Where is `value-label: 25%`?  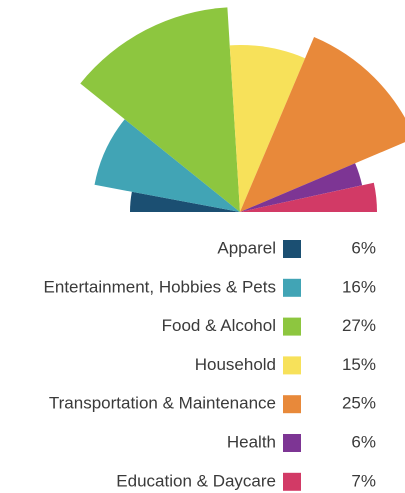 value-label: 25% is located at coordinates (359, 403).